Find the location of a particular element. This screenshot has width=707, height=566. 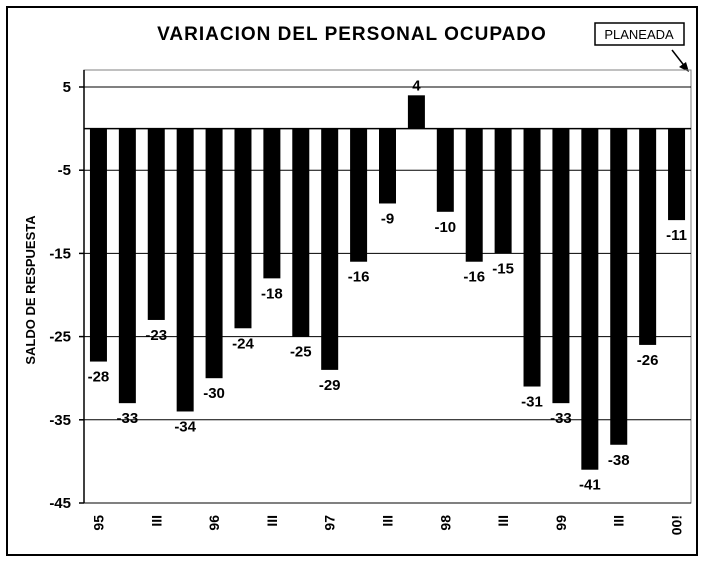

data-label: 4 is located at coordinates (416, 85).